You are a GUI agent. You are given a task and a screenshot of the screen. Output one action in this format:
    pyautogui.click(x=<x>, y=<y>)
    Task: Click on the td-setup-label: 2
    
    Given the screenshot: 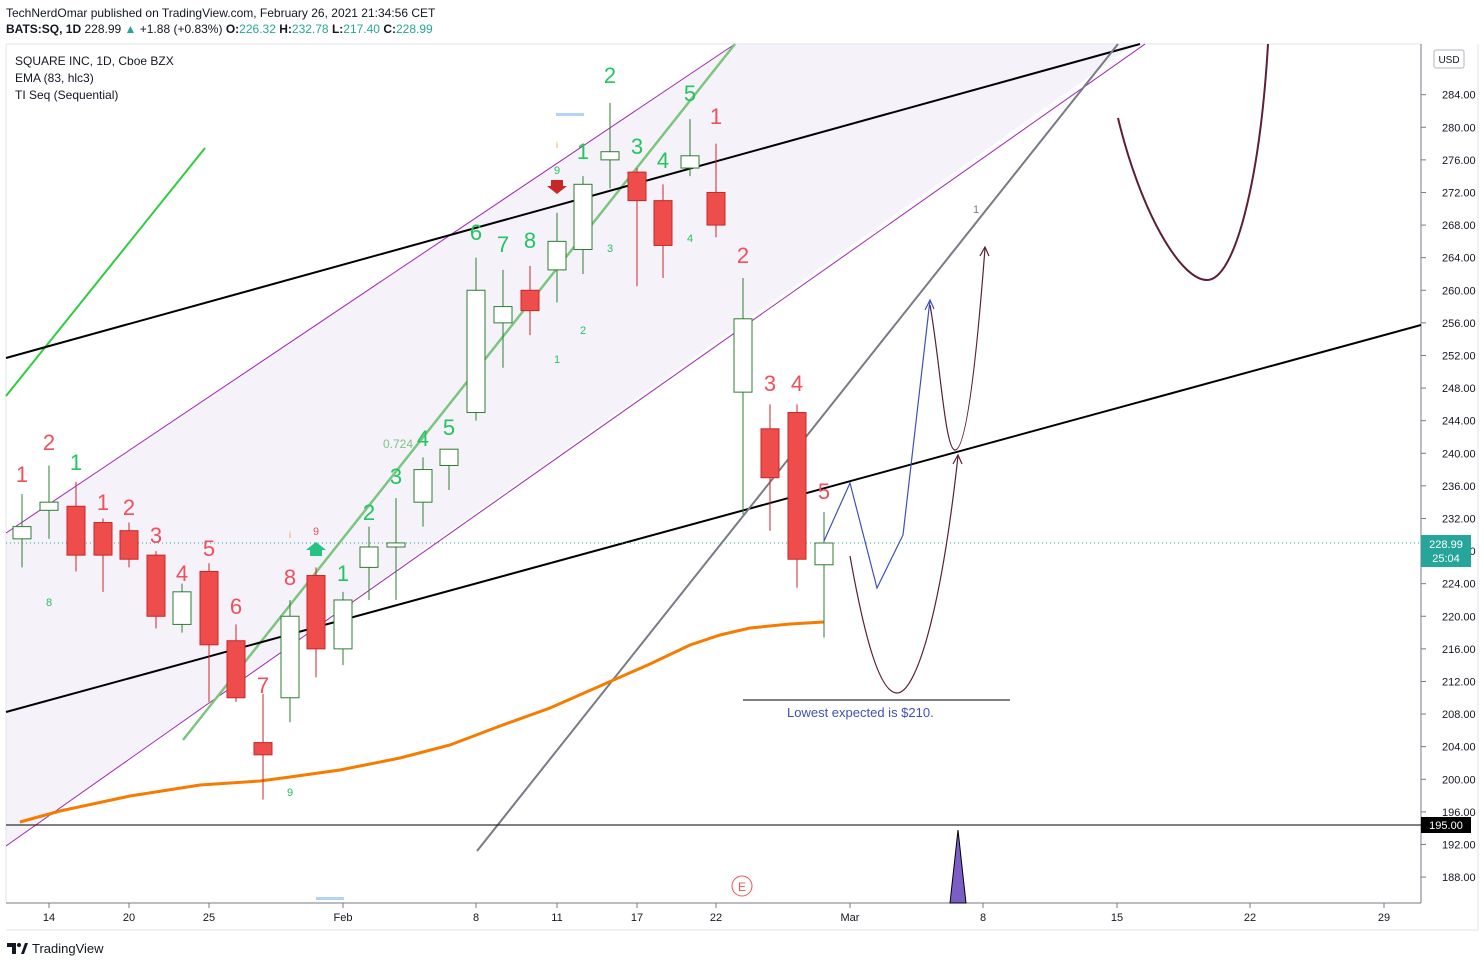 What is the action you would take?
    pyautogui.click(x=583, y=331)
    